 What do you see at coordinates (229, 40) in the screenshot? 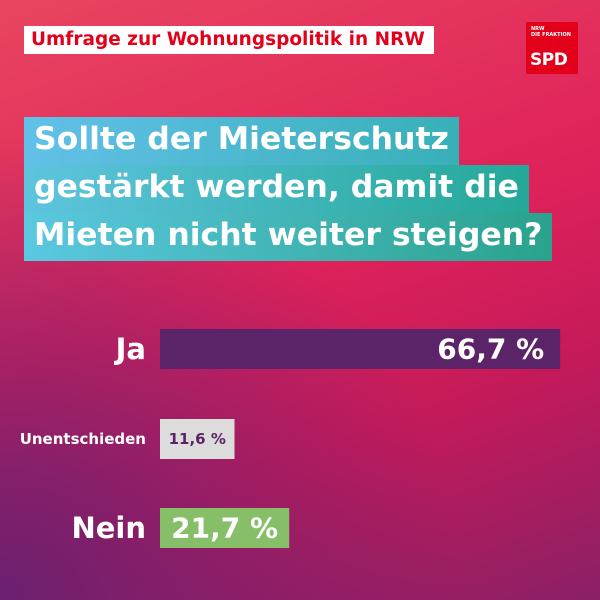
I see `survey-title-tag: Umfrage zur Wohnungspolitik in NRW` at bounding box center [229, 40].